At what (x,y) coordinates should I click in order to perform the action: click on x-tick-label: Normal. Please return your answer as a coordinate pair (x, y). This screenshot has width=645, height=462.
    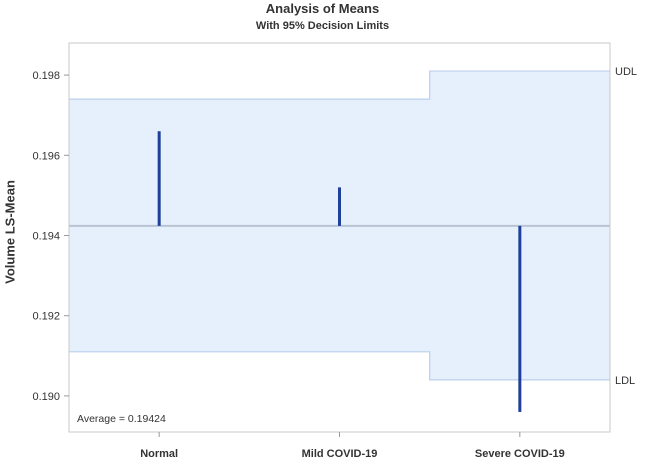
    Looking at the image, I should click on (159, 454).